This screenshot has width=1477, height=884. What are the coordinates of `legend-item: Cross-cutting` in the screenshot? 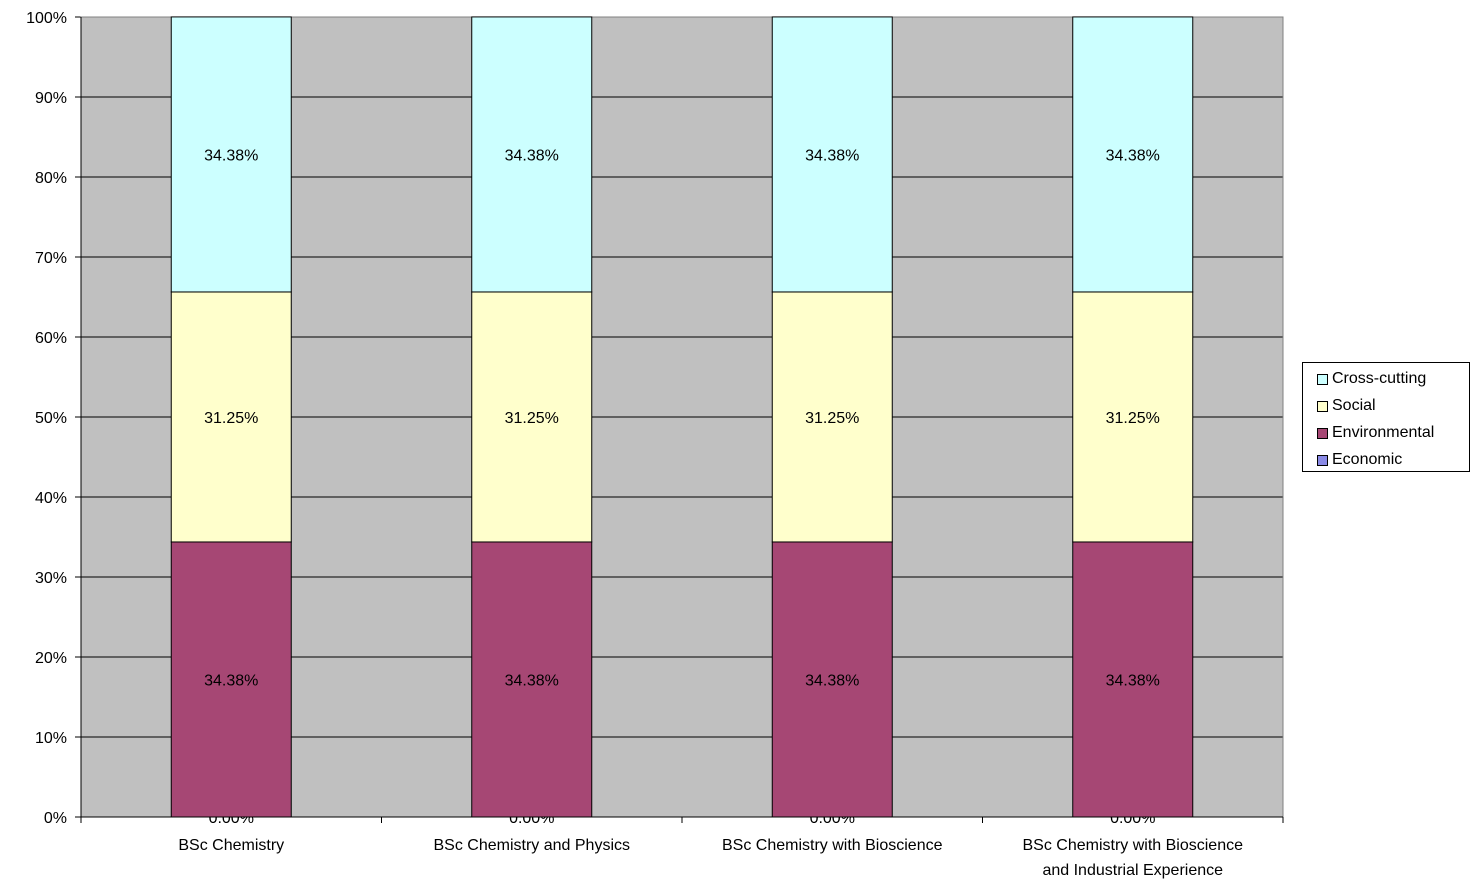 It's located at (1371, 379).